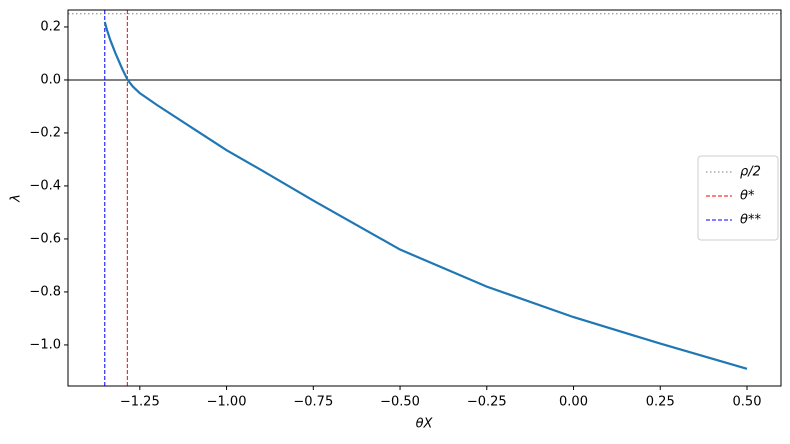 This screenshot has width=790, height=444. Describe the element at coordinates (573, 402) in the screenshot. I see `x-tick-label: 0.00` at that location.